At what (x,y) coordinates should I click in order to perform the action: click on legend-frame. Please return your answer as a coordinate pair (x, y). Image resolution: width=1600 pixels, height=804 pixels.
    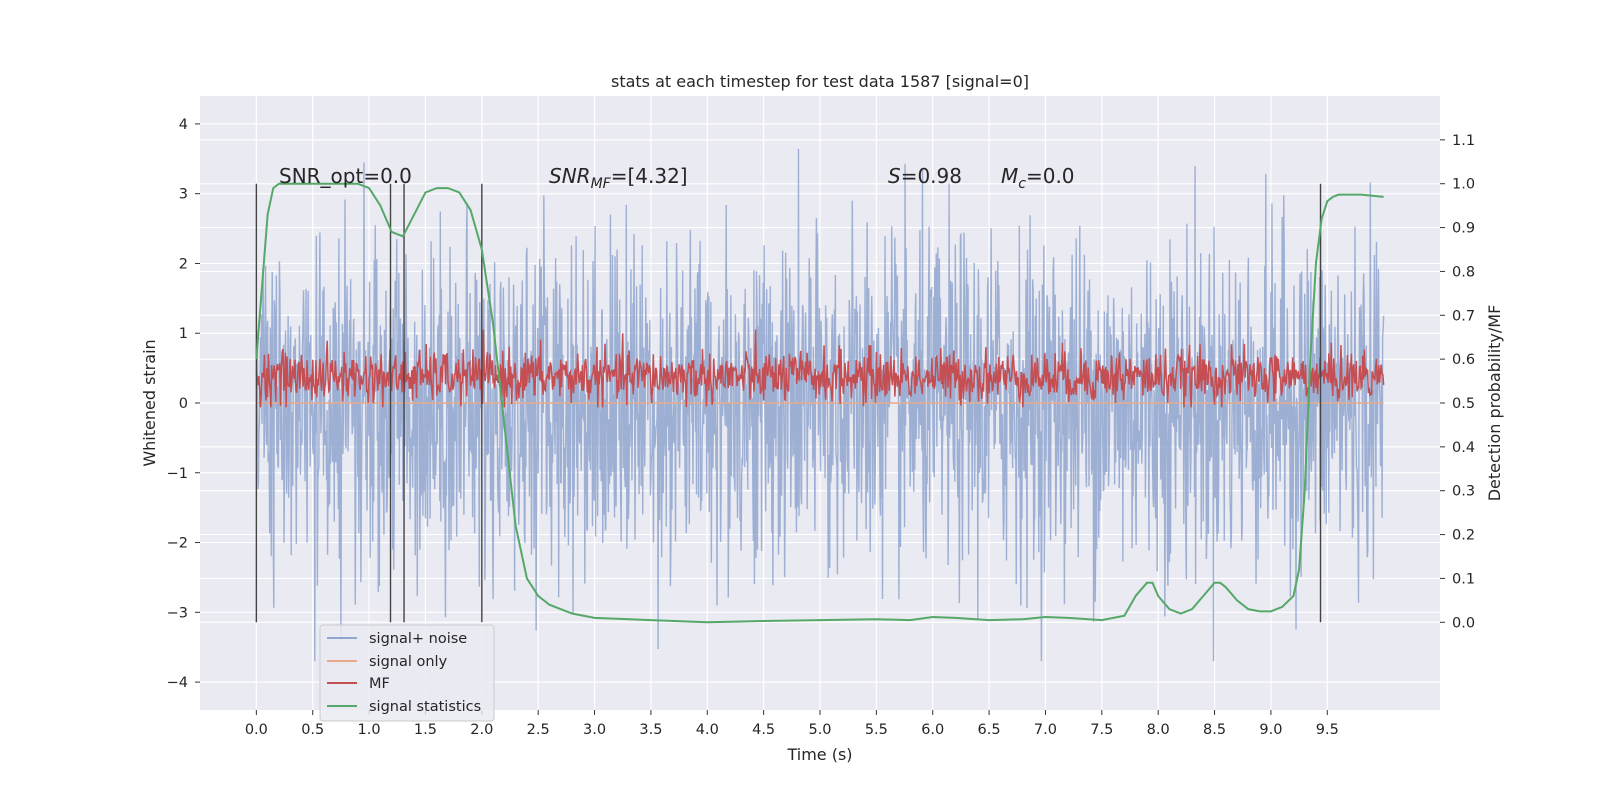
    Looking at the image, I should click on (407, 673).